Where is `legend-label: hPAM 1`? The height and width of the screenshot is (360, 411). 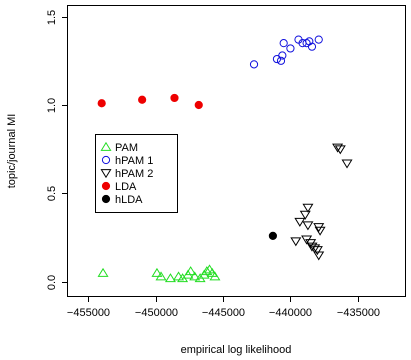 legend-label: hPAM 1 is located at coordinates (134, 161).